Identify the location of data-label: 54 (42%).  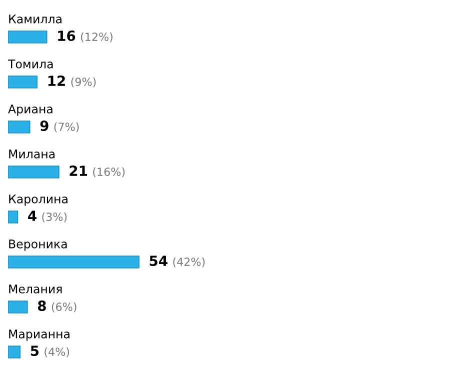
(177, 262).